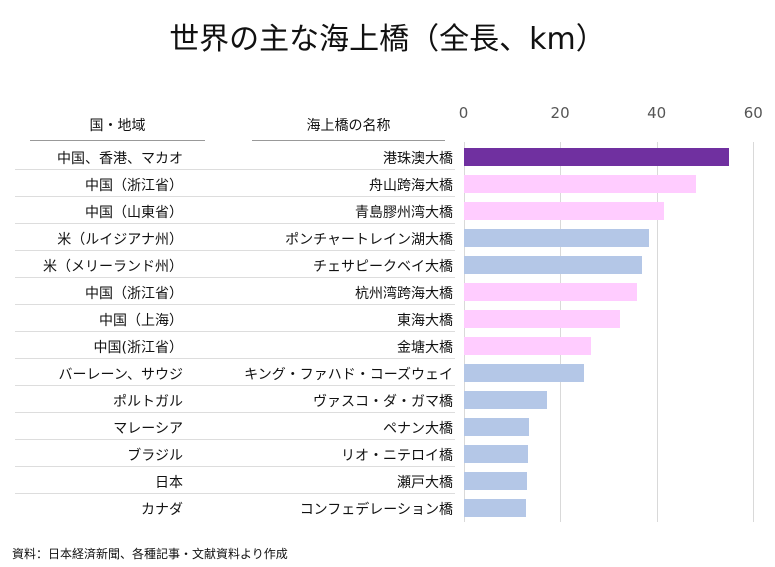  I want to click on region-label: 中国（上海）, so click(141, 321).